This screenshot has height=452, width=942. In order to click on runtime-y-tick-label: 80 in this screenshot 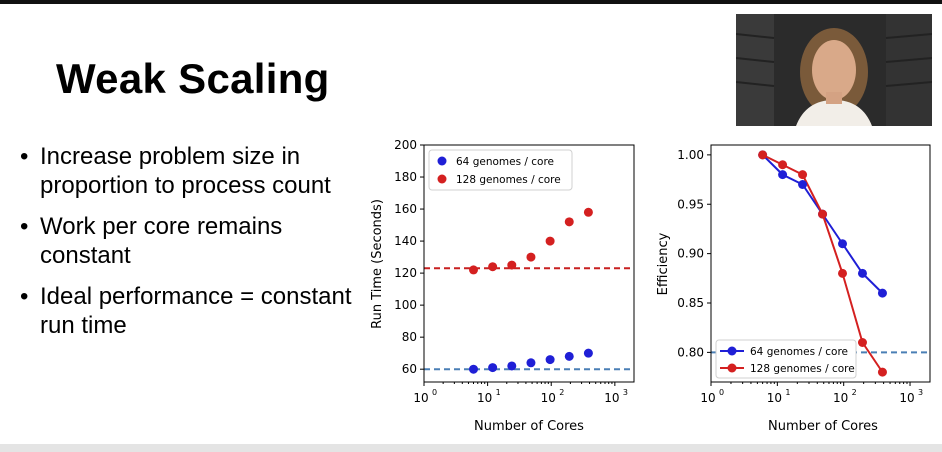, I will do `click(409, 337)`.